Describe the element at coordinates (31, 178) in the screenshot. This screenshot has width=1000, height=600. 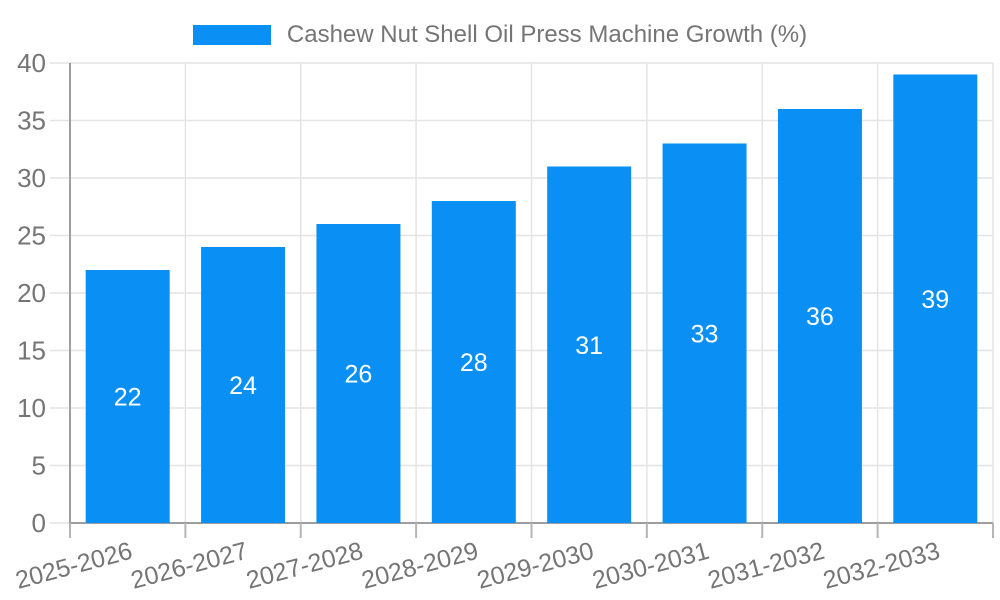
I see `y-axis-tick-label: 30` at that location.